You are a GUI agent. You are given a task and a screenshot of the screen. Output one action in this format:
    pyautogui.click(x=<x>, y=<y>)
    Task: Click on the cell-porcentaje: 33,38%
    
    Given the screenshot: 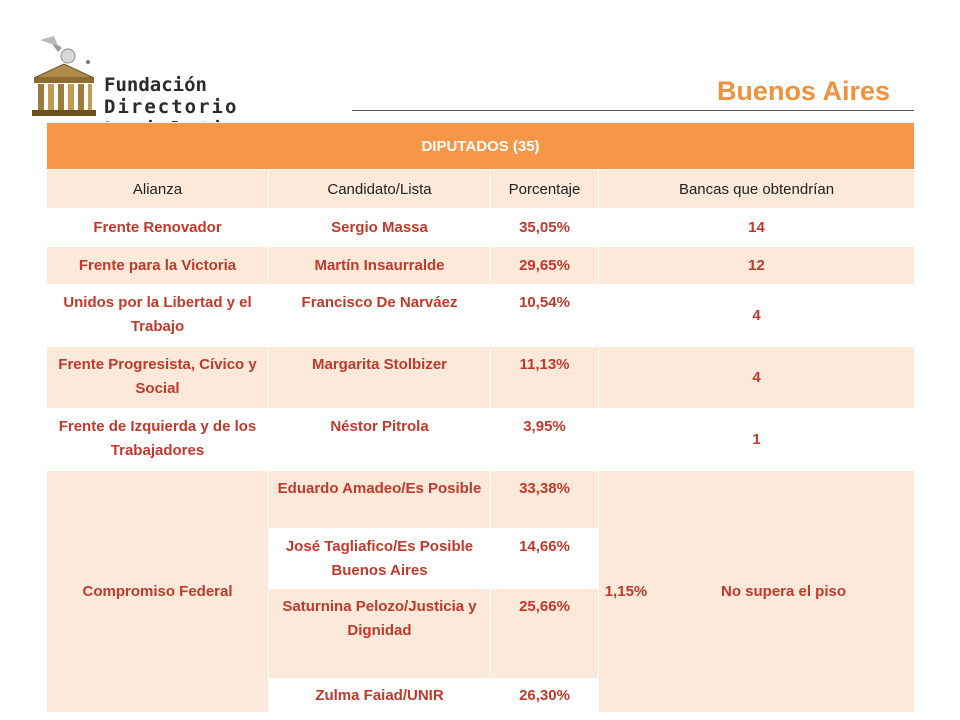 What is the action you would take?
    pyautogui.click(x=544, y=499)
    